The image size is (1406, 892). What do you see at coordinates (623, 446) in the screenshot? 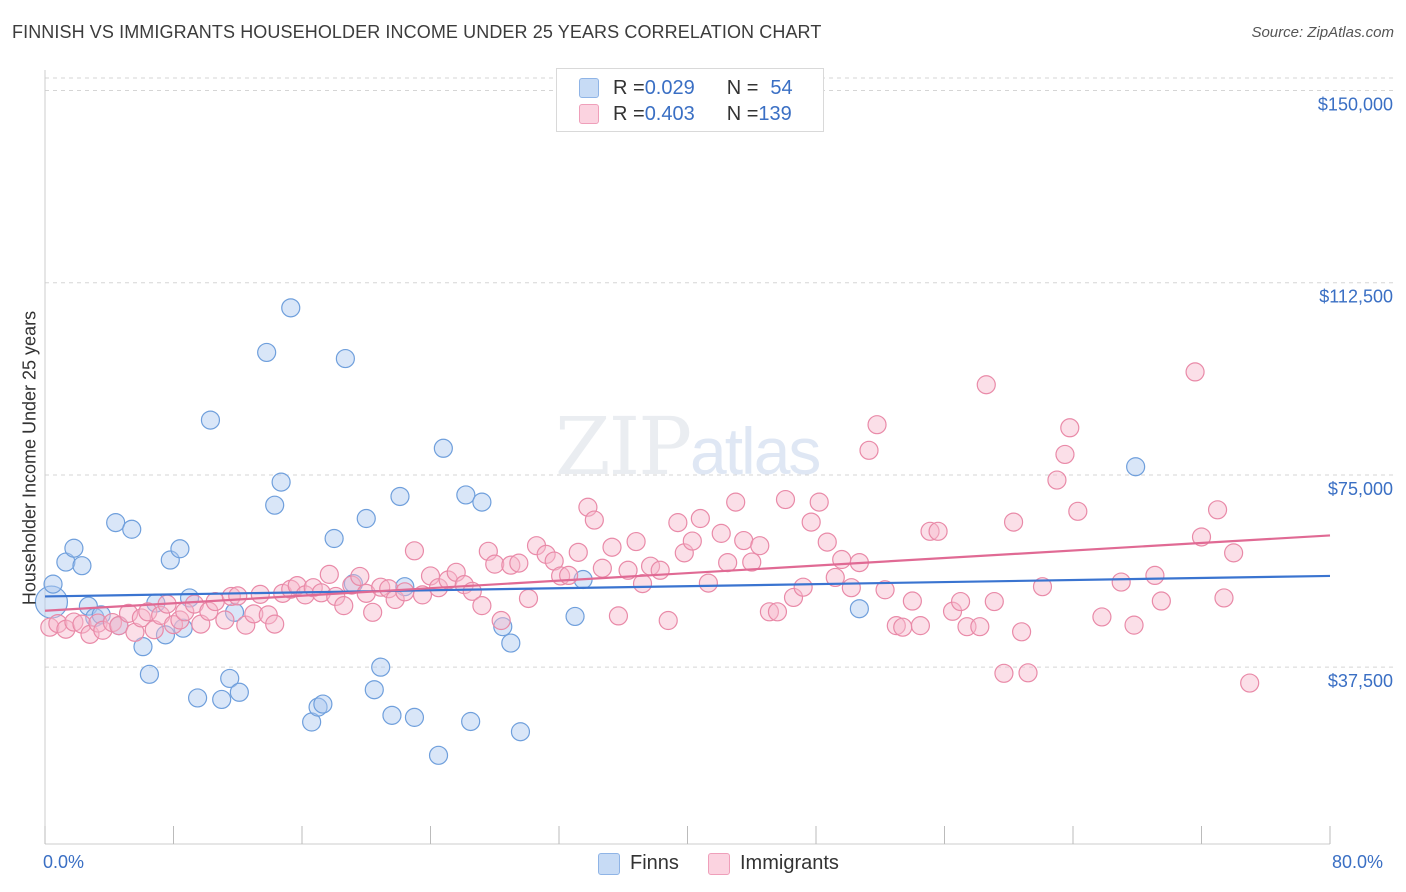
I see `watermark-zip: ZIP` at bounding box center [623, 446].